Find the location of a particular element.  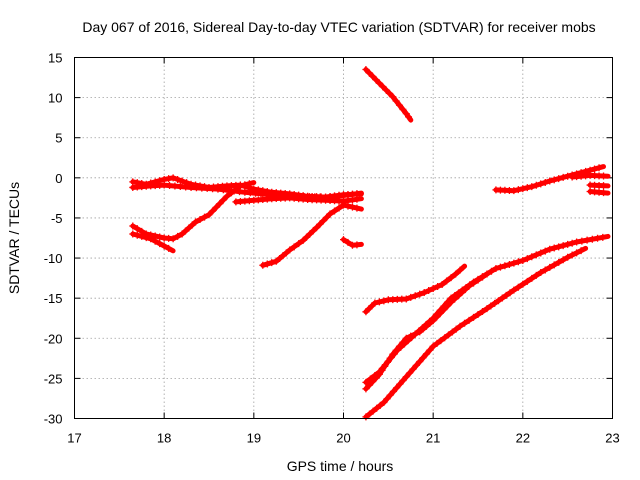

y-tick-label: 10 is located at coordinates (55, 98).